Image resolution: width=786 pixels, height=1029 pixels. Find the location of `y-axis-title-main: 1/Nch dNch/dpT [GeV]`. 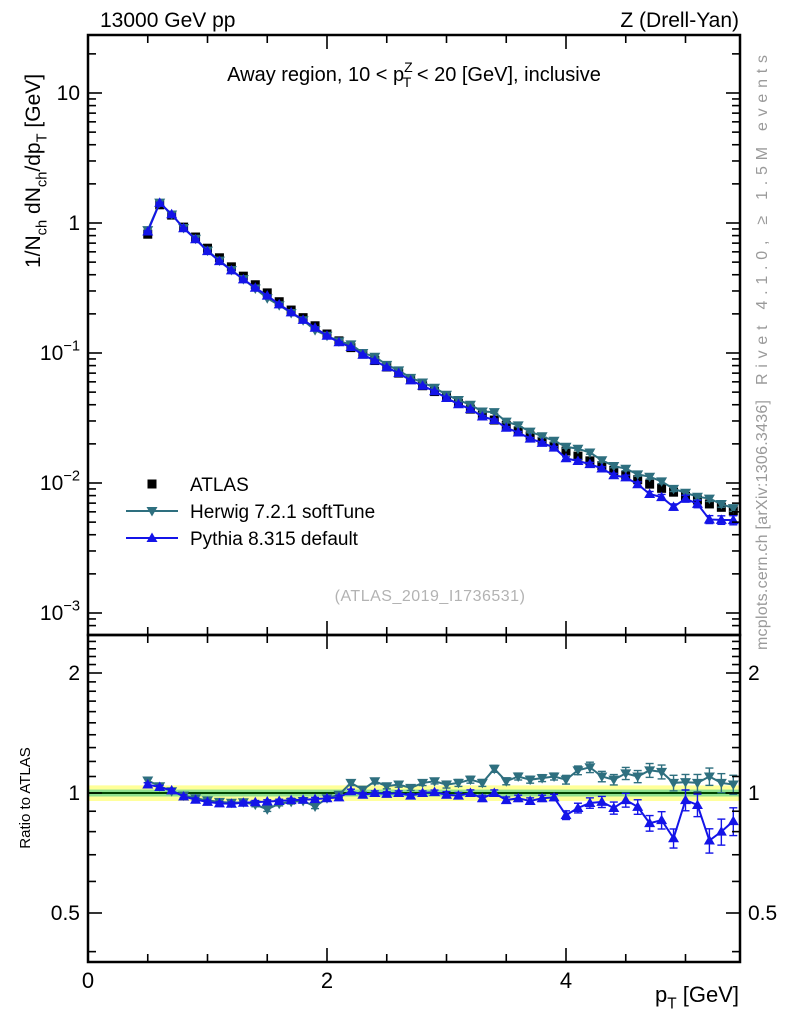

y-axis-title-main: 1/Nch dNch/dpT [GeV] is located at coordinates (36, 171).